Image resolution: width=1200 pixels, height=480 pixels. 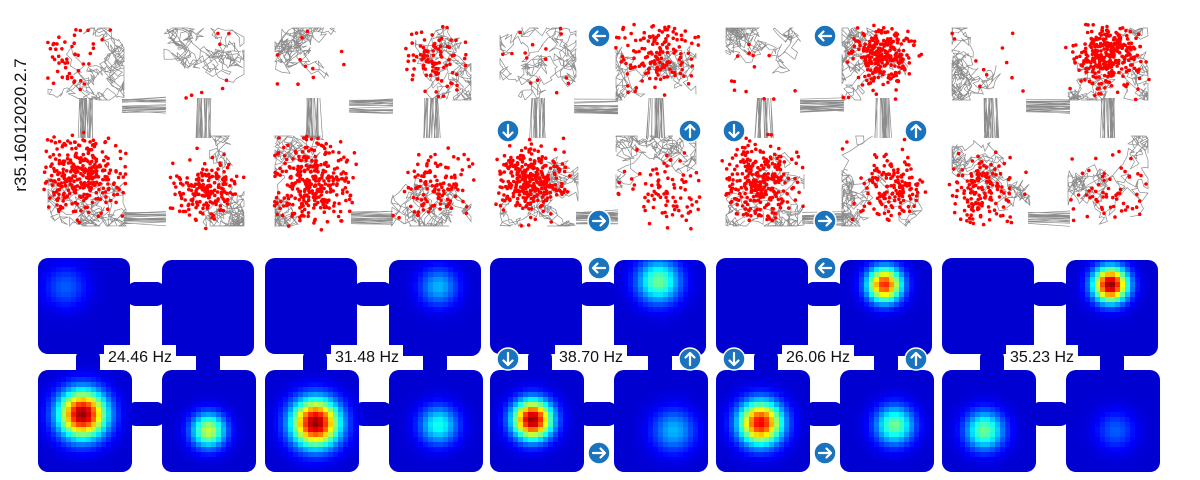 What do you see at coordinates (1042, 357) in the screenshot?
I see `firing-rate-label: 35.23 Hz` at bounding box center [1042, 357].